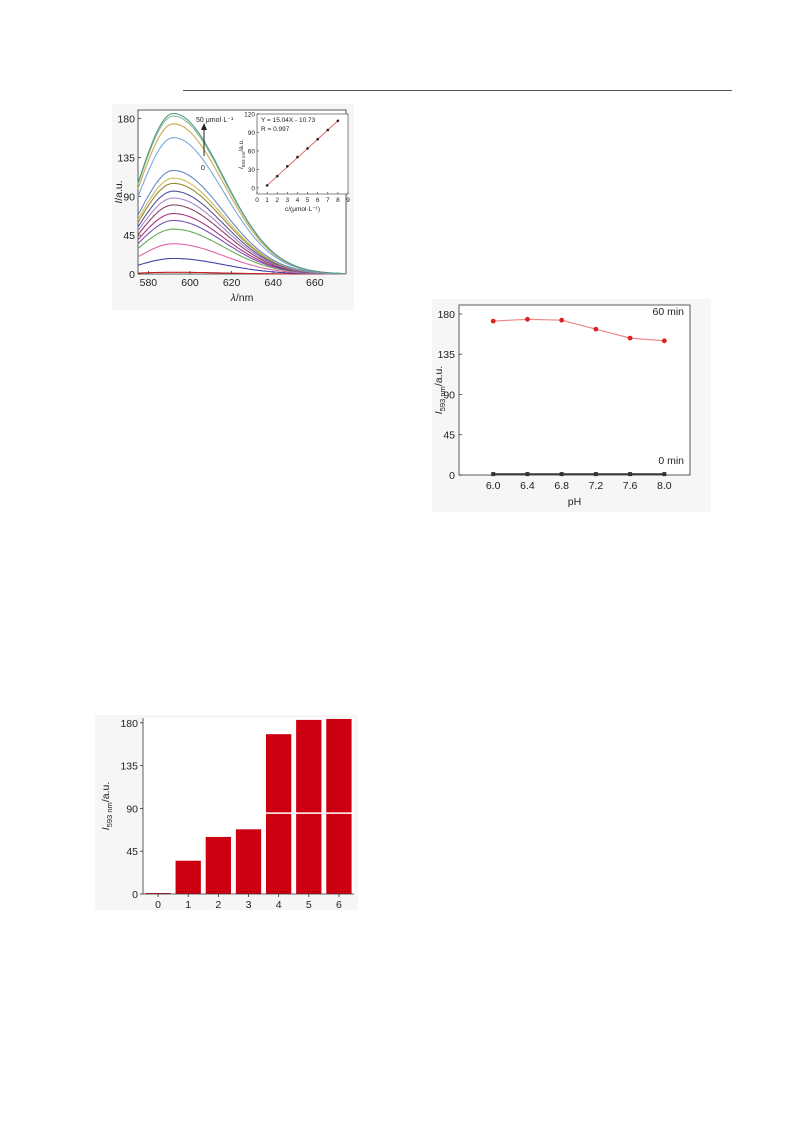 This screenshot has width=793, height=1123. Describe the element at coordinates (298, 200) in the screenshot. I see `inset-x-tick-label: 4` at that location.